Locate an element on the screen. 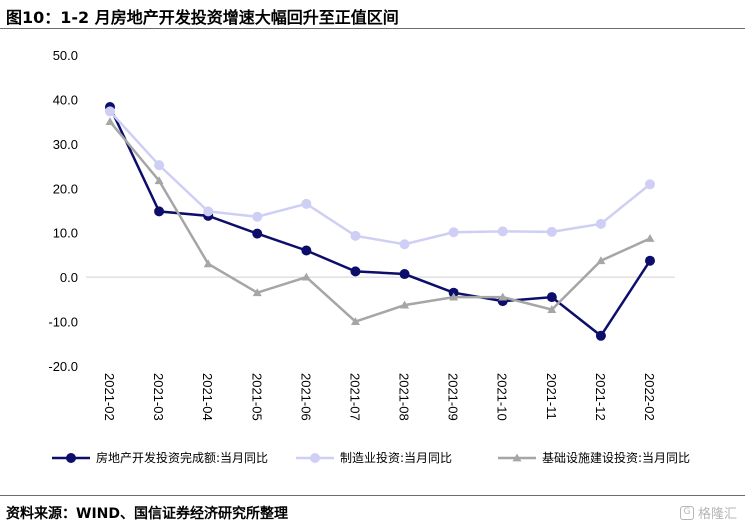  watermark-text: 格隆汇 is located at coordinates (717, 514).